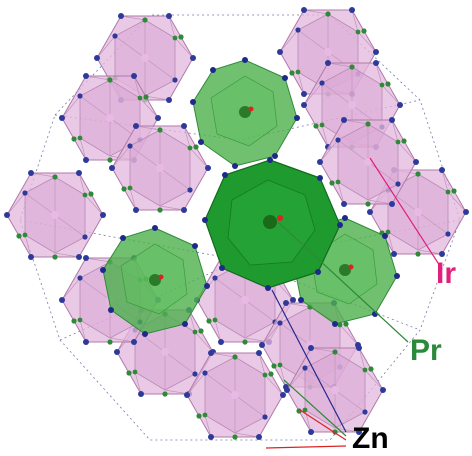  What do you see at coordinates (446, 273) in the screenshot?
I see `ir-label: Ir` at bounding box center [446, 273].